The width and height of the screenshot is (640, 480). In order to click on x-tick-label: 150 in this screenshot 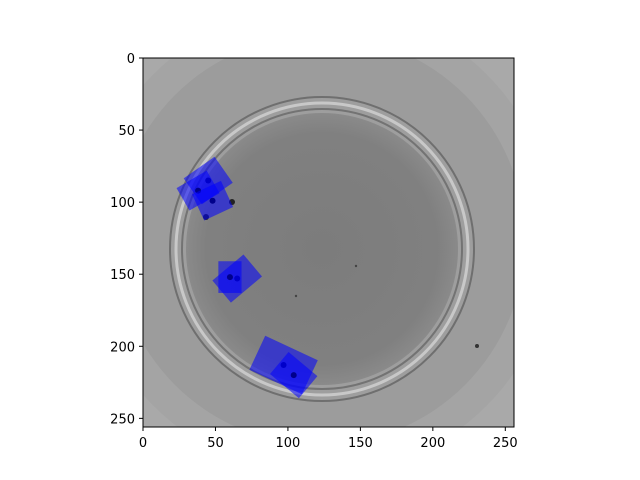, I will do `click(360, 443)`.